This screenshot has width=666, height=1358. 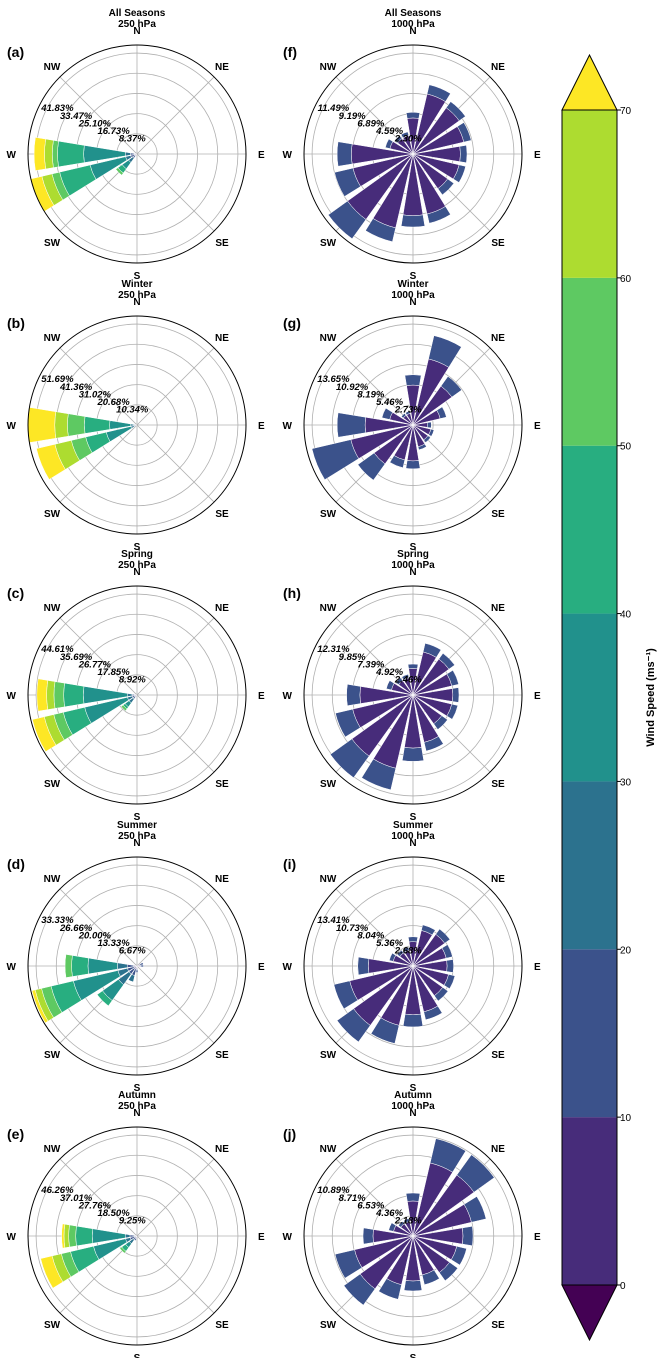 I want to click on ring-percent-label: 10.89%, so click(x=333, y=1190).